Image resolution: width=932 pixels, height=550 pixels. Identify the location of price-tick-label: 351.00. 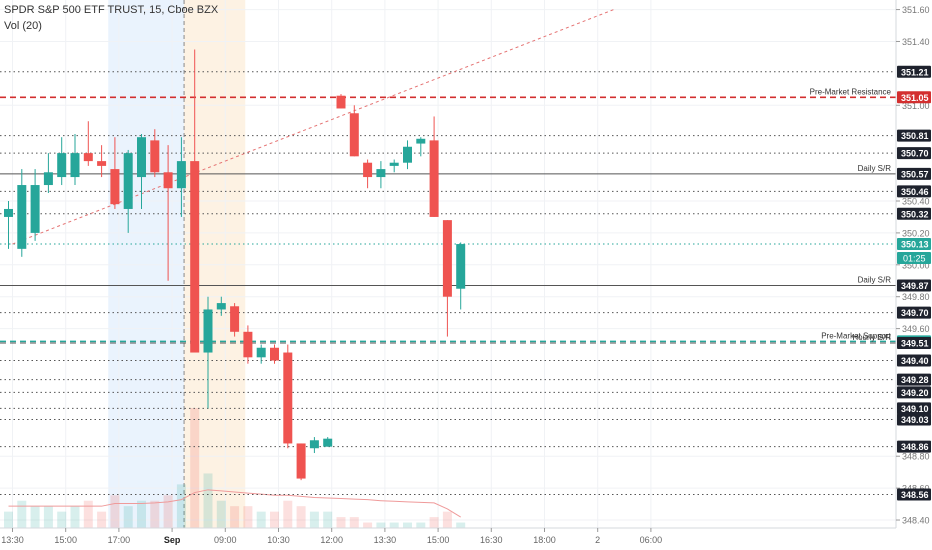
(916, 106).